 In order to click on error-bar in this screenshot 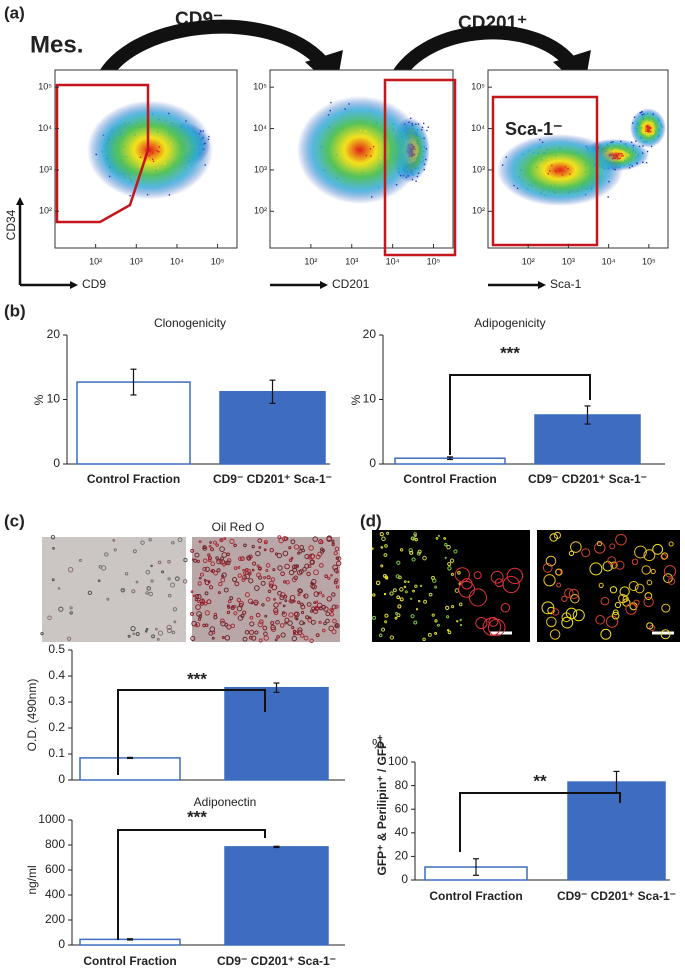, I will do `click(476, 867)`.